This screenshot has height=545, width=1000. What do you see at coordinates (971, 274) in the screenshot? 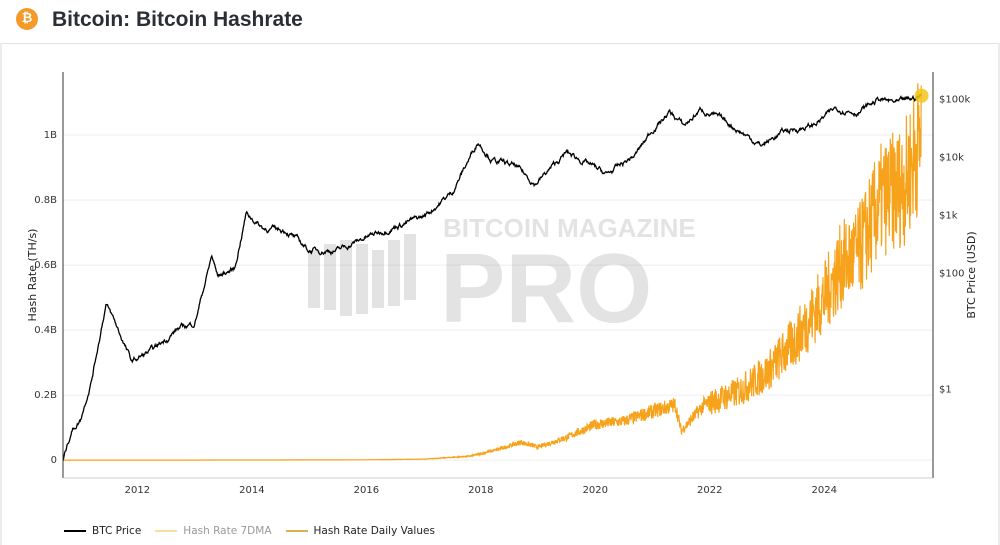
I see `y-right-title: BTC Price (USD)` at bounding box center [971, 274].